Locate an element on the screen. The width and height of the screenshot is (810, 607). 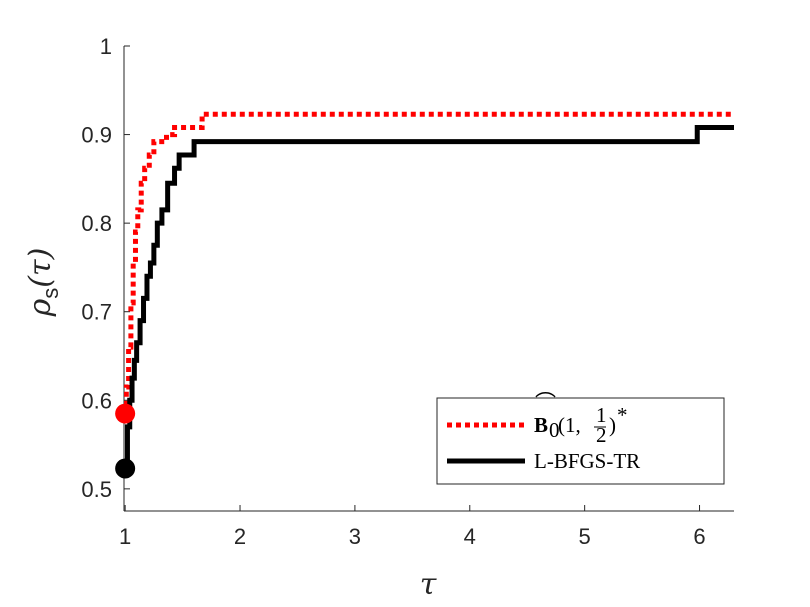
svg-text: ρs(τ) is located at coordinates (43, 283).